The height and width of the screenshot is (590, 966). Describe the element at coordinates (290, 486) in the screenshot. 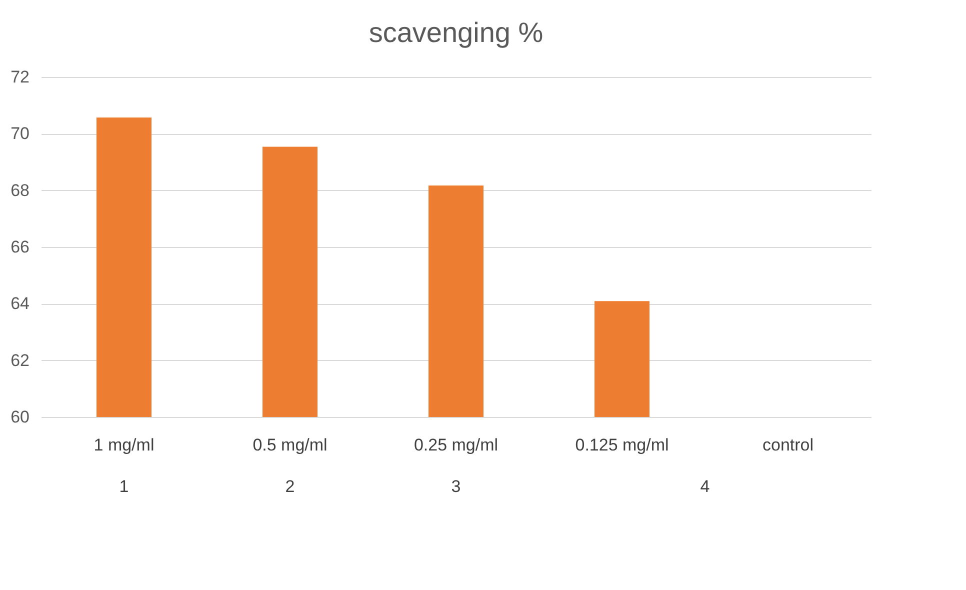

I see `text: 2` at that location.